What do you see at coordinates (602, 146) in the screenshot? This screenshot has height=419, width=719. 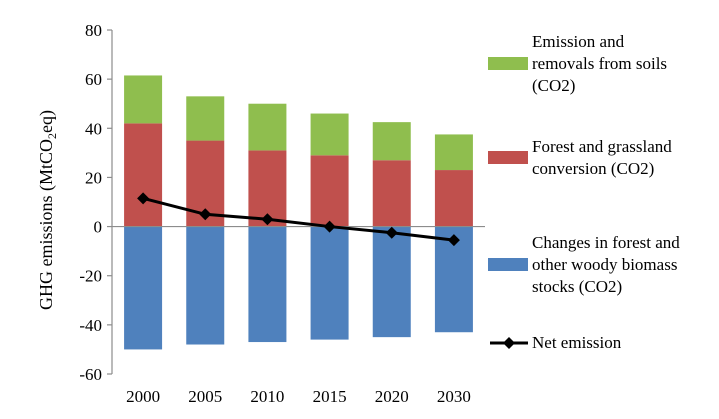 I see `legend-label: Forest and grassland` at bounding box center [602, 146].